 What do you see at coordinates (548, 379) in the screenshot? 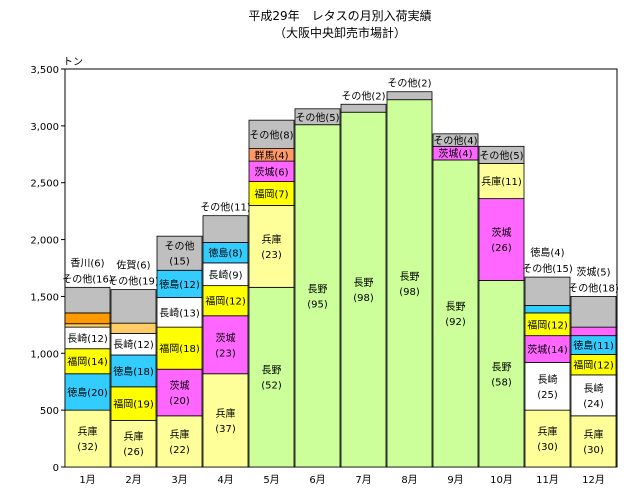
I see `segment-label: 長崎` at bounding box center [548, 379].